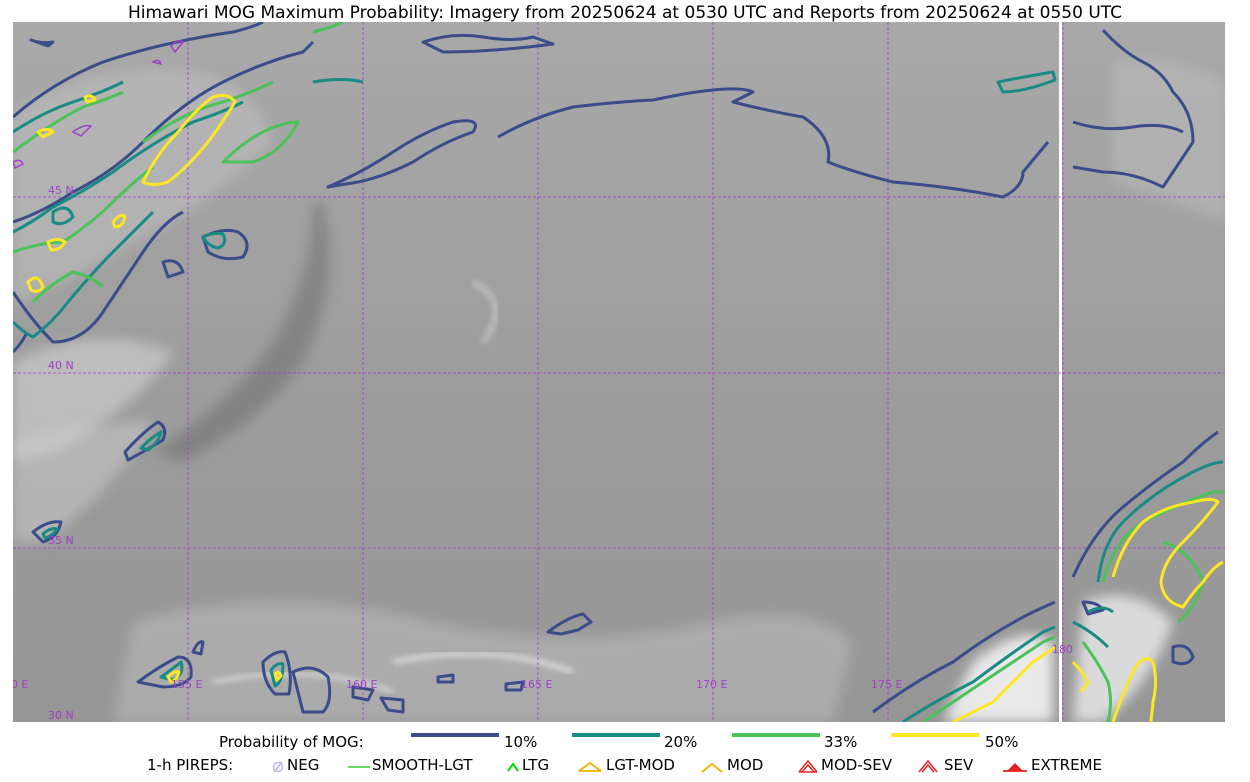 The image size is (1250, 782). I want to click on mod-icon, so click(712, 767).